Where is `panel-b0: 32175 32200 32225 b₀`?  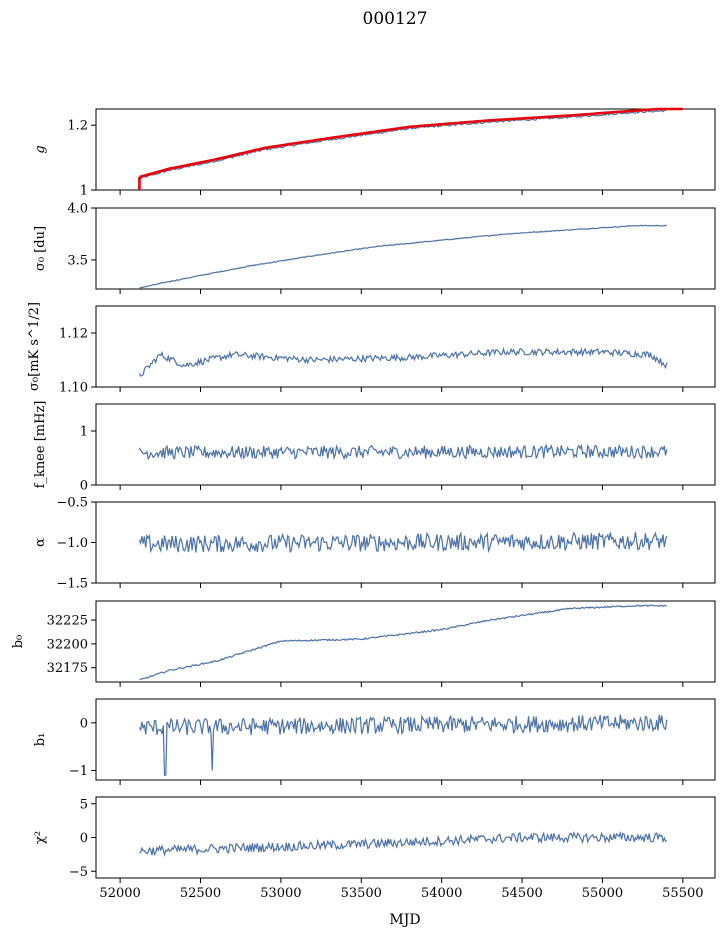
panel-b0: 32175 32200 32225 b₀ is located at coordinates (363, 643).